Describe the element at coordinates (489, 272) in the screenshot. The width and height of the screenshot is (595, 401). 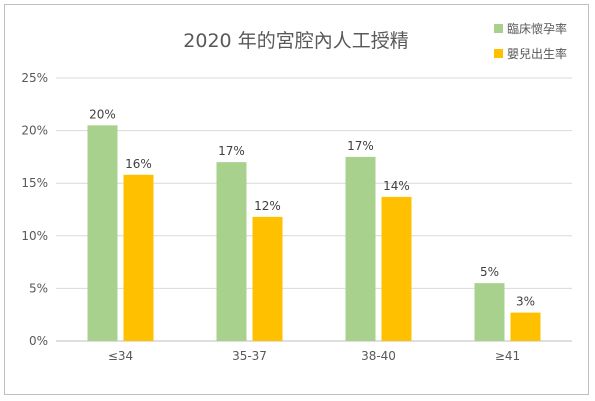
I see `data-label: 5%` at that location.